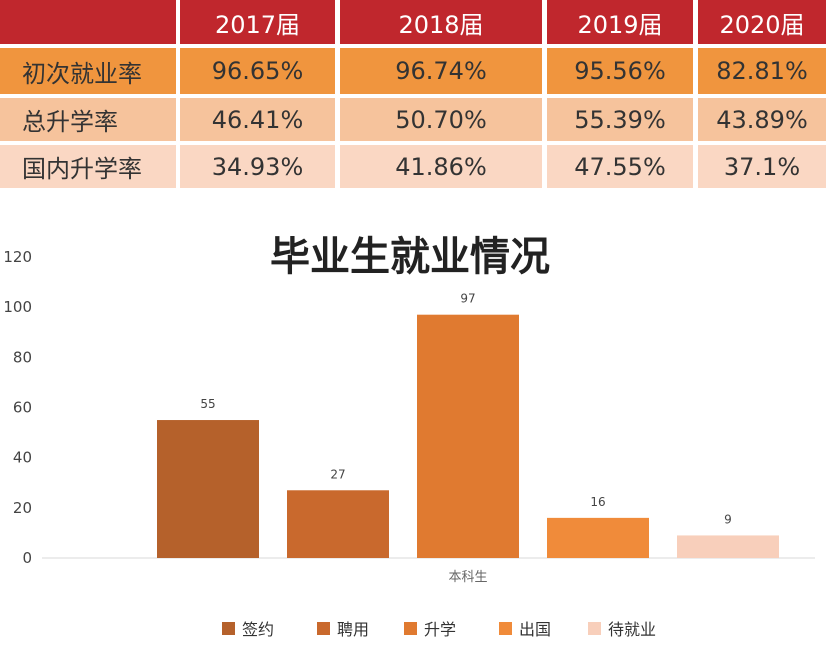 The width and height of the screenshot is (826, 658). What do you see at coordinates (22, 508) in the screenshot?
I see `y-tick-label: 20` at bounding box center [22, 508].